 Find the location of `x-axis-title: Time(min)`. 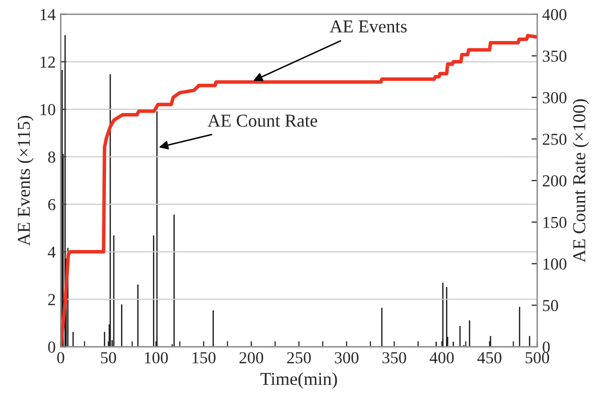

x-axis-title: Time(min) is located at coordinates (298, 380).